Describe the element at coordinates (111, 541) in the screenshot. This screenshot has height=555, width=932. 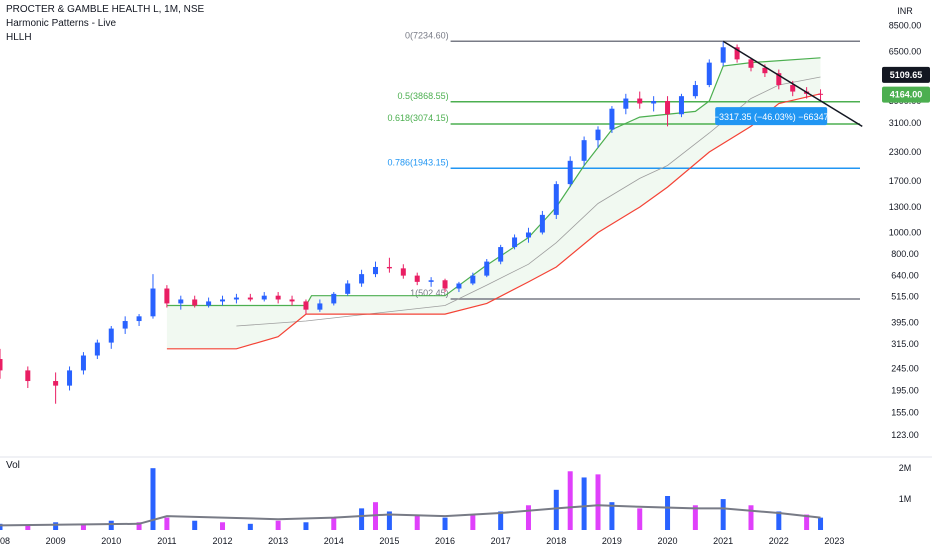
I see `x-axis-tick-label: 2010` at that location.